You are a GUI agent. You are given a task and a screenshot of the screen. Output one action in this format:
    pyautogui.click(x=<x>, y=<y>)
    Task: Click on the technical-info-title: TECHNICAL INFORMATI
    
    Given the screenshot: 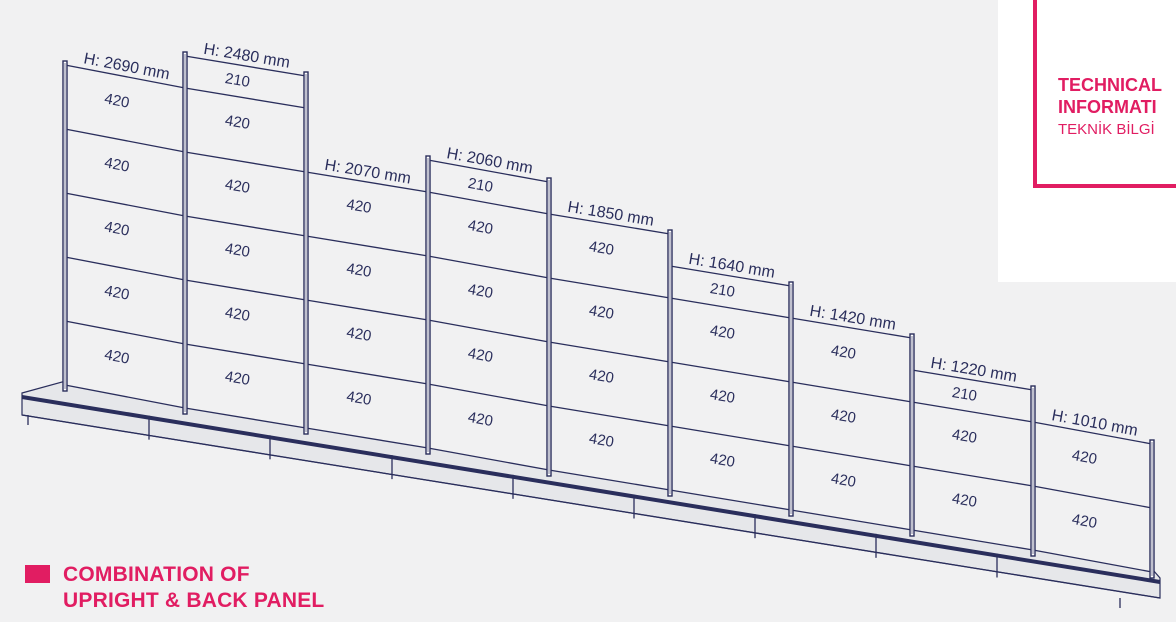 What is the action you would take?
    pyautogui.click(x=1110, y=96)
    